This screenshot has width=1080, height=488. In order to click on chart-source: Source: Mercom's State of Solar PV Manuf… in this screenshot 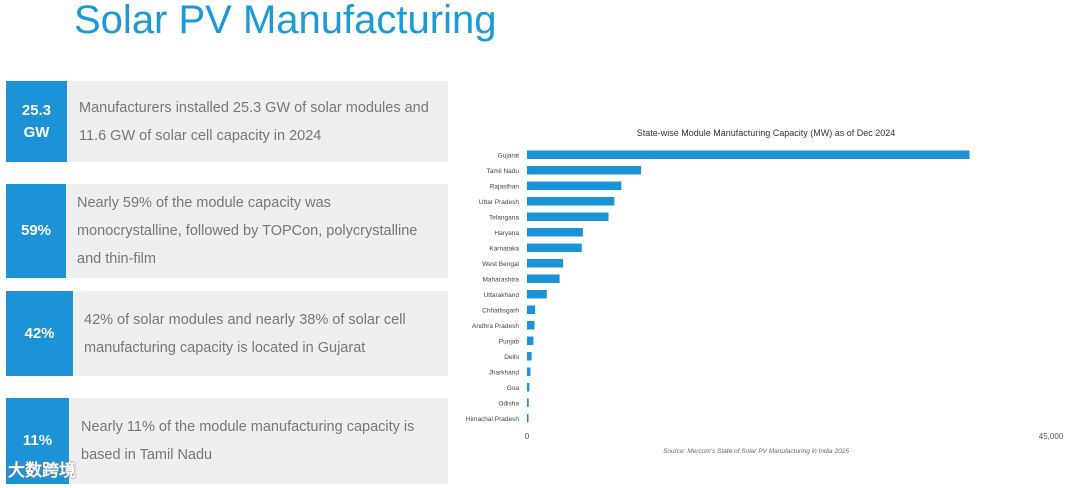, I will do `click(756, 451)`.